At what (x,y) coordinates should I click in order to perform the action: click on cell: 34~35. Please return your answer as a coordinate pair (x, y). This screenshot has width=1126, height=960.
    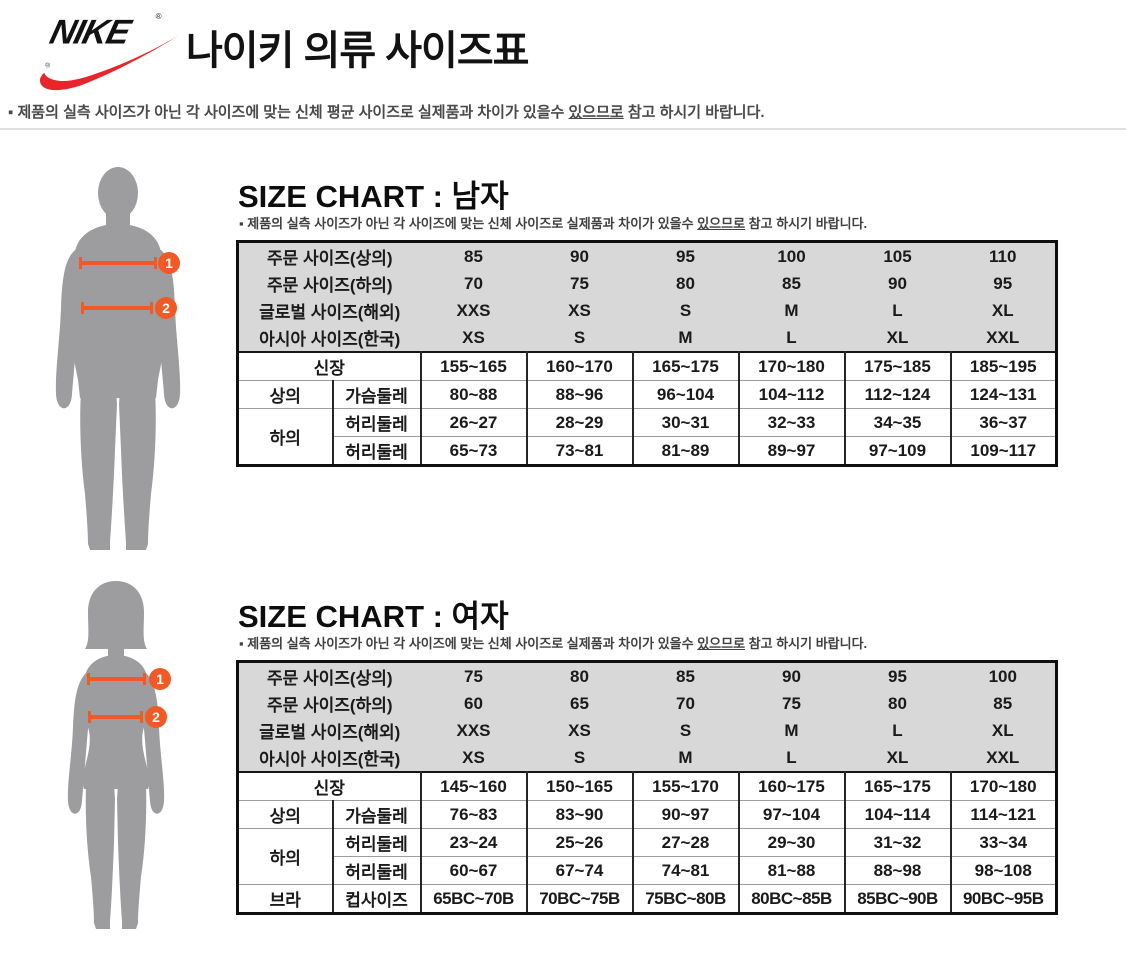
    Looking at the image, I should click on (897, 422).